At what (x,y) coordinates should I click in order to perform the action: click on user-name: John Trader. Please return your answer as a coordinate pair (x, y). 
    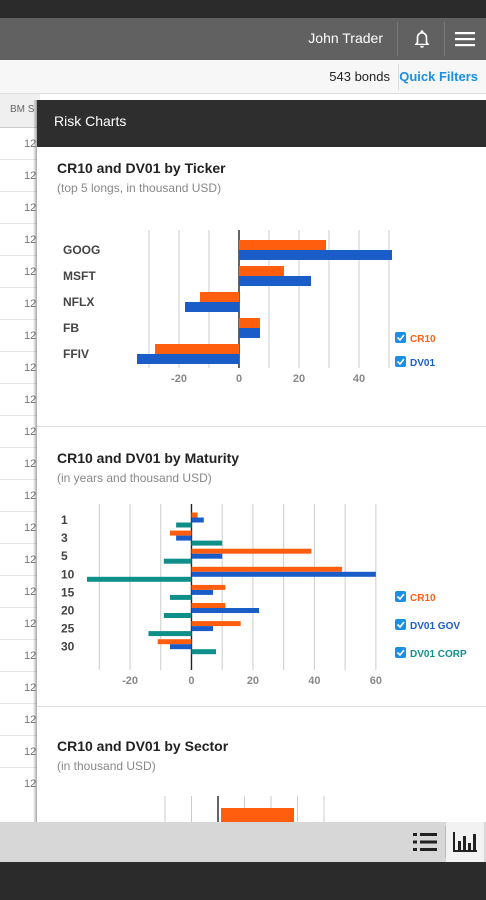
    Looking at the image, I should click on (345, 38).